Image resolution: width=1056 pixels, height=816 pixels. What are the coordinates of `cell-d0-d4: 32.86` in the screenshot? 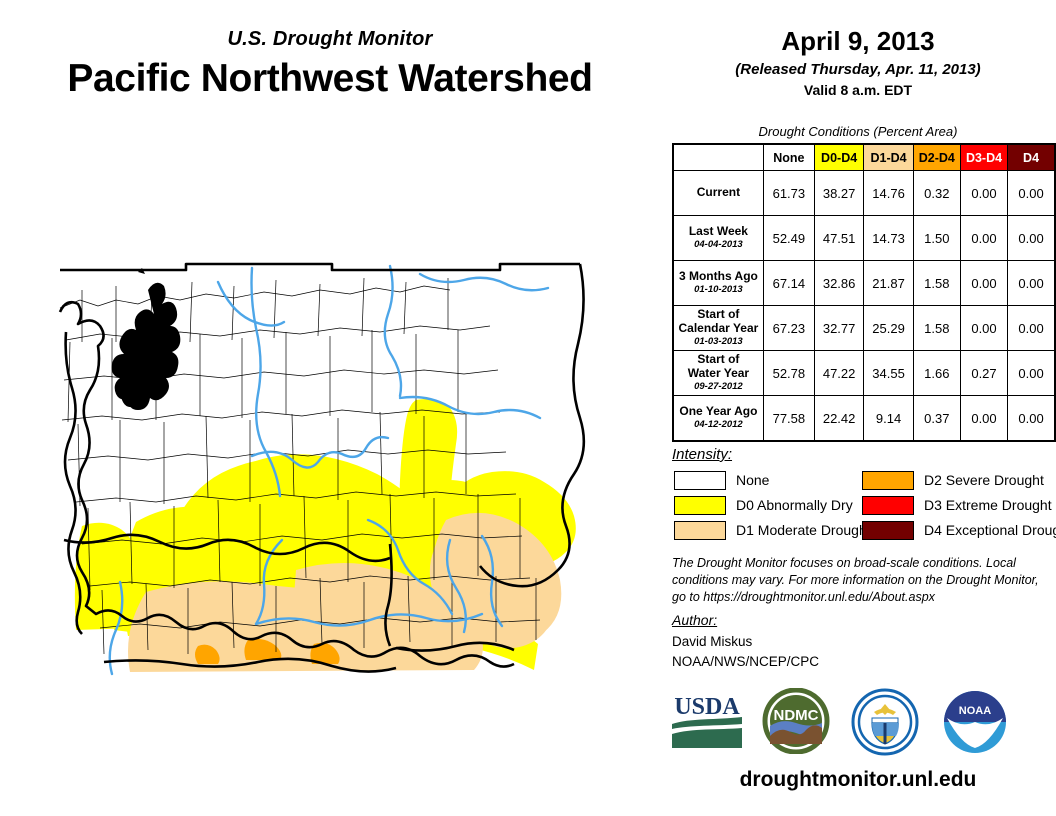 It's located at (839, 283).